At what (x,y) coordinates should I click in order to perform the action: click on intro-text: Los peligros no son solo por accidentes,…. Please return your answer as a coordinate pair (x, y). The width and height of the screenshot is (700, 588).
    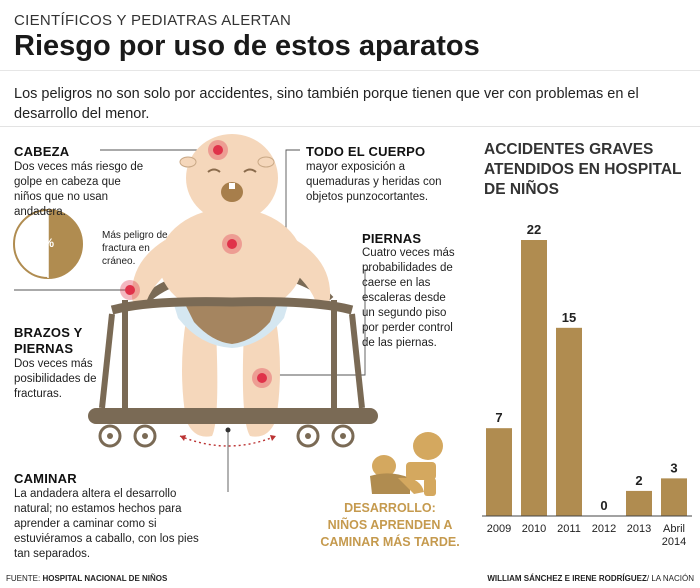
    Looking at the image, I should click on (326, 104).